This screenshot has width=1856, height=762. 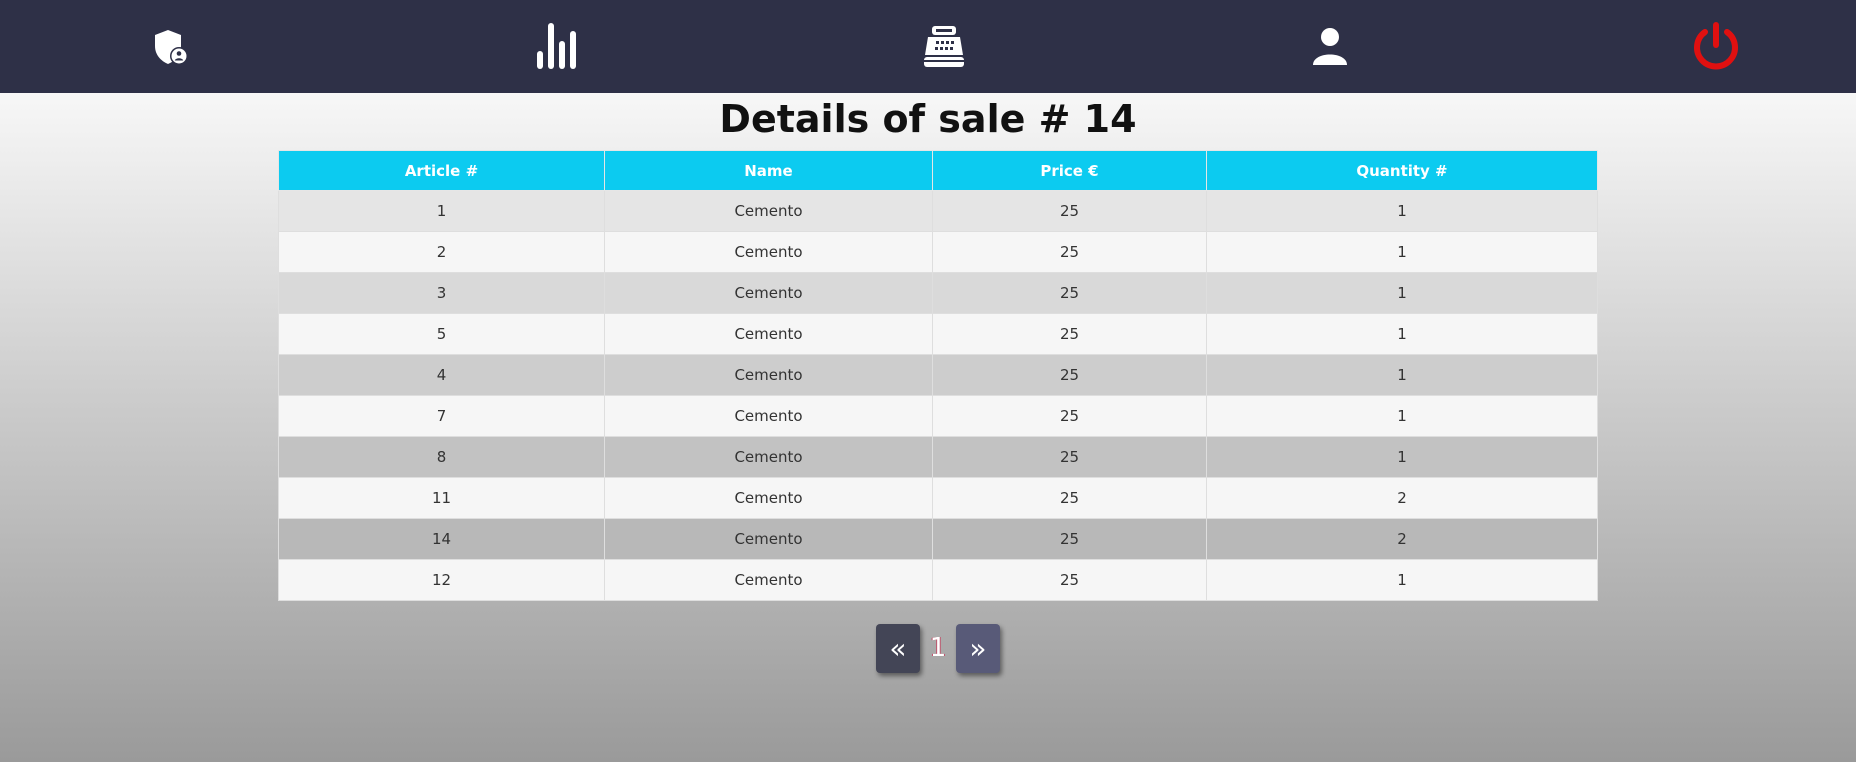 I want to click on table-header-row: Article # Name Price € Quantity #, so click(x=938, y=170).